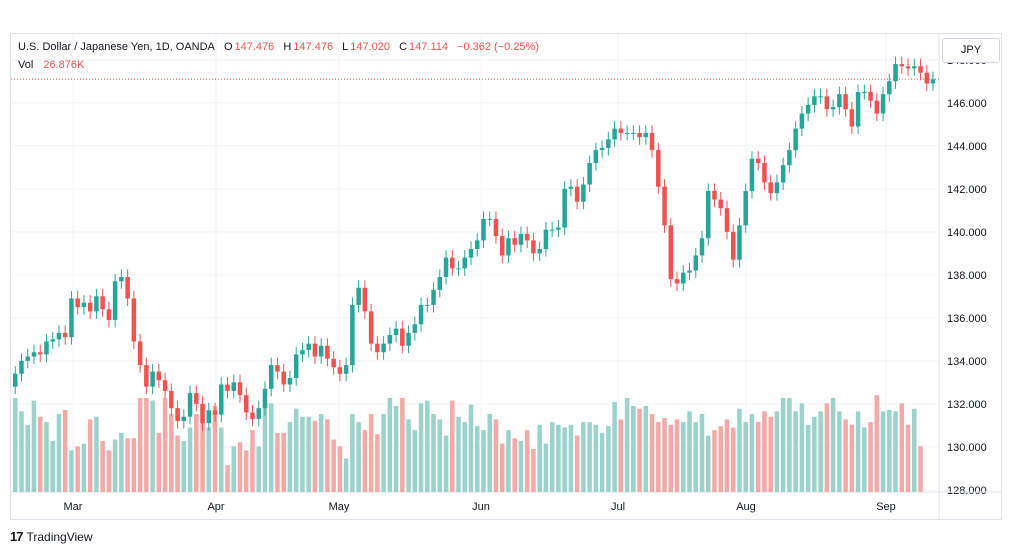 The width and height of the screenshot is (1012, 555). Describe the element at coordinates (971, 50) in the screenshot. I see `currency-button: JPY` at that location.